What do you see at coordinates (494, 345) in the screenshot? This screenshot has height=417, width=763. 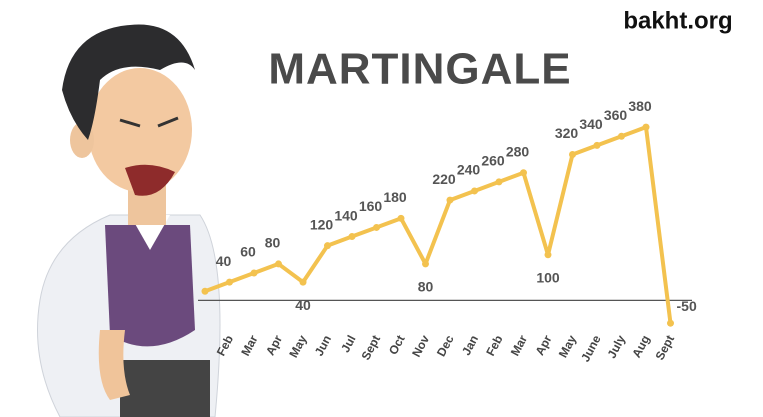 I see `x-tick-label: Feb` at bounding box center [494, 345].